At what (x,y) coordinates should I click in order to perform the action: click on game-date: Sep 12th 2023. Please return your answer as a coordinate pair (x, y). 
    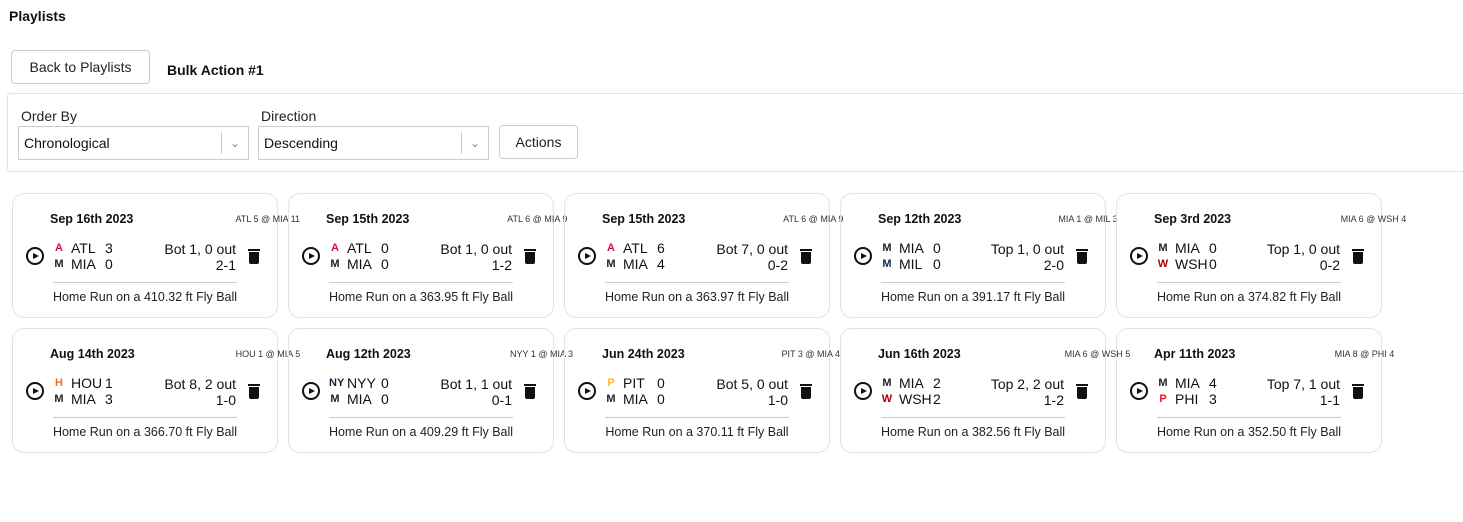
    Looking at the image, I should click on (920, 219).